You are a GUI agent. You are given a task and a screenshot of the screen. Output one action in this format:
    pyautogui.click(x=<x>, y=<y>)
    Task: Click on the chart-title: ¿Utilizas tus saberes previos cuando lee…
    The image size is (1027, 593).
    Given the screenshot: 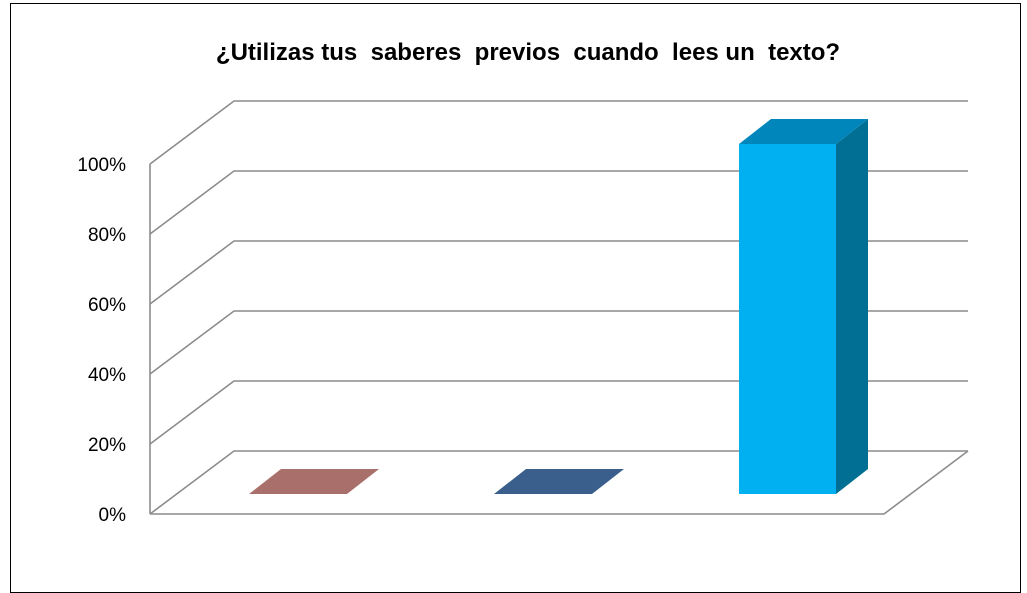 What is the action you would take?
    pyautogui.click(x=528, y=52)
    